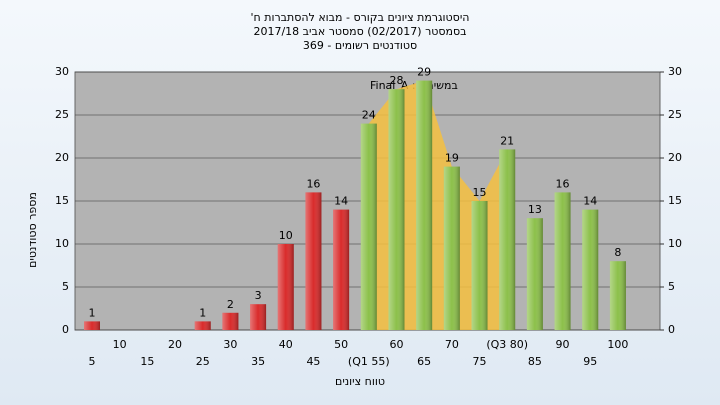  I want to click on x-tick-label: (Q1 55), so click(369, 361).